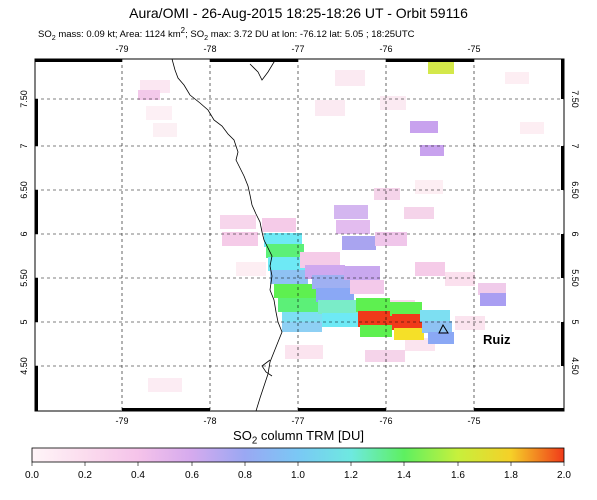  What do you see at coordinates (297, 421) in the screenshot?
I see `lon-tick-bottom: -77` at bounding box center [297, 421].